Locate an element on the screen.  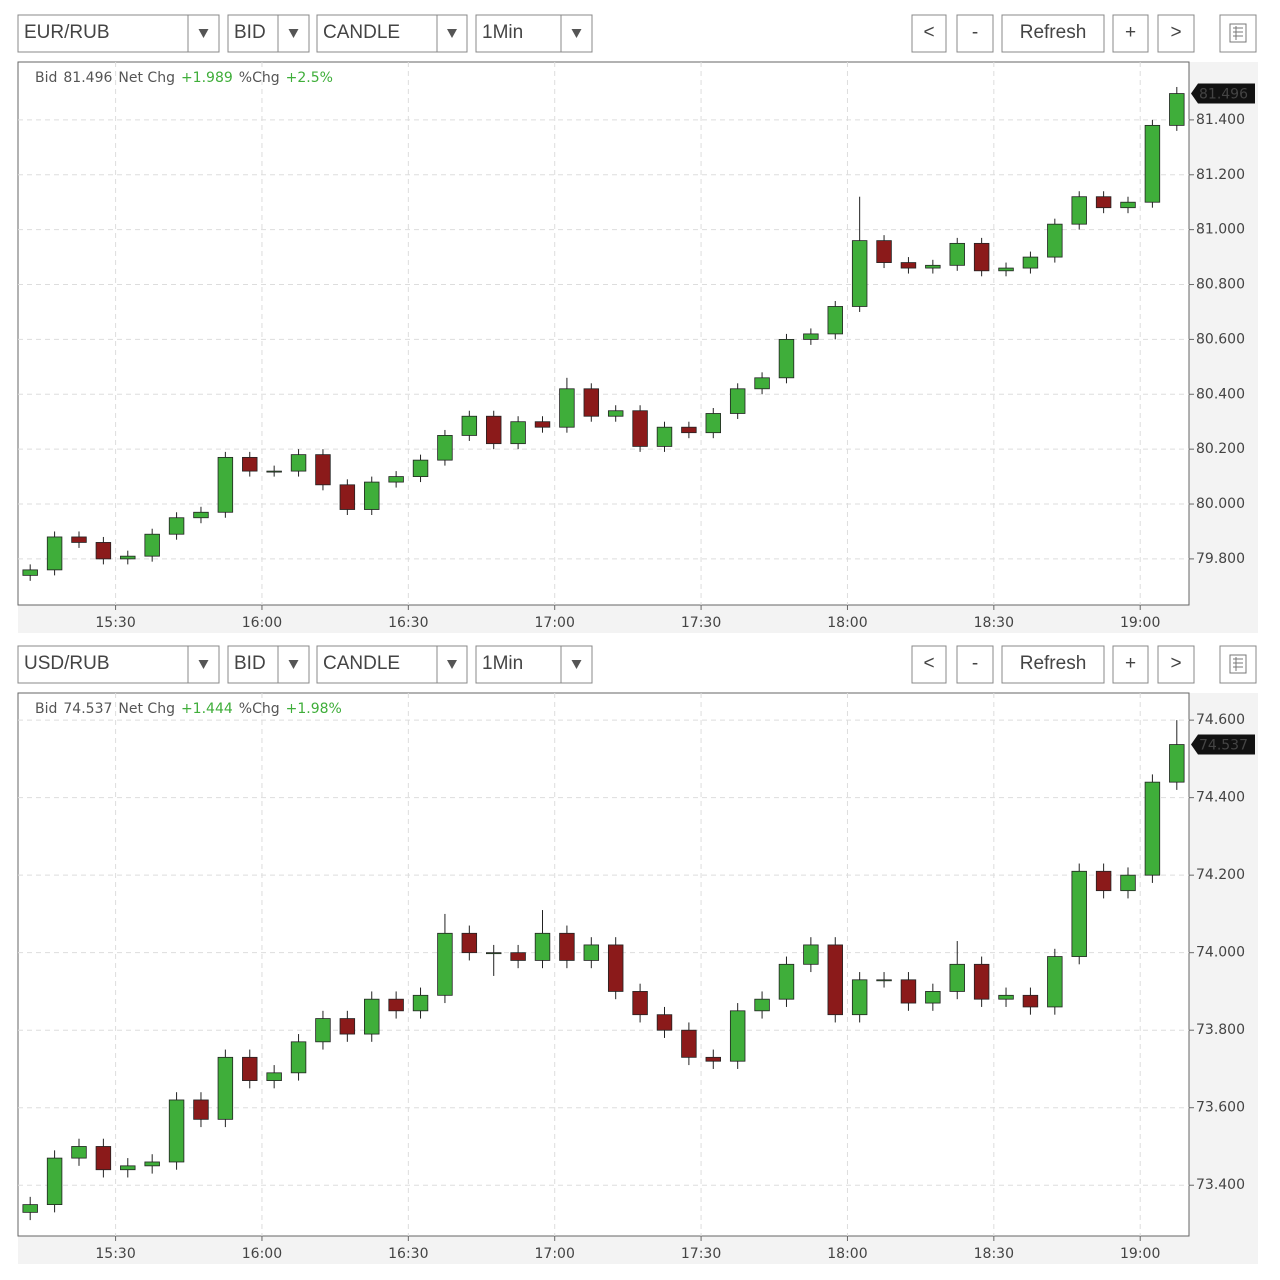
button-label: Refresh is located at coordinates (1053, 32).